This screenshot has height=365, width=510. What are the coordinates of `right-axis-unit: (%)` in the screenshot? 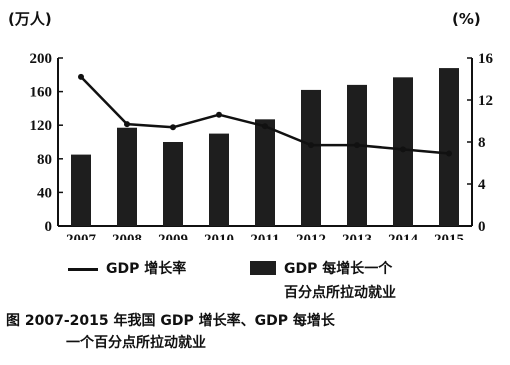 It's located at (466, 19).